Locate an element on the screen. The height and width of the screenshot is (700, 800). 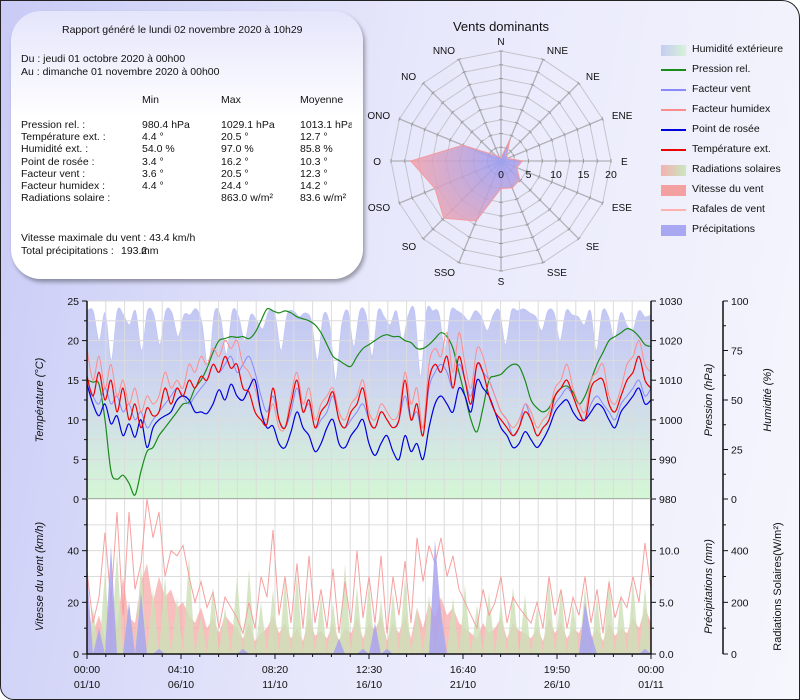
stats-min: 4.4 ° is located at coordinates (153, 137).